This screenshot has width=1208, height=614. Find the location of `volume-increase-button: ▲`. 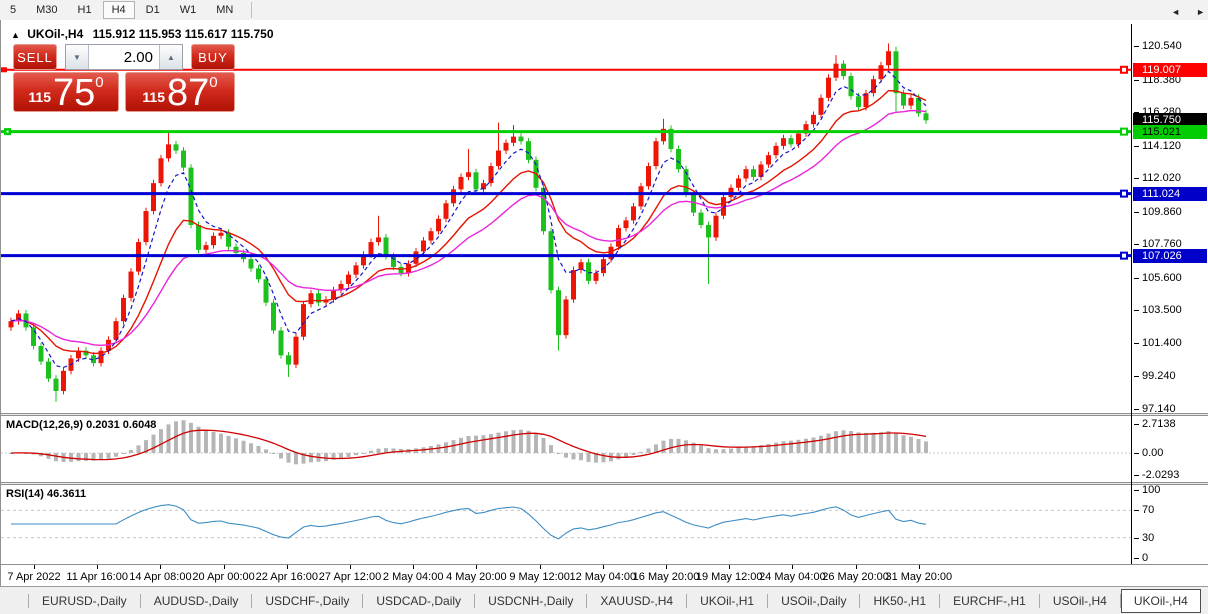

volume-increase-button: ▲ is located at coordinates (170, 57).